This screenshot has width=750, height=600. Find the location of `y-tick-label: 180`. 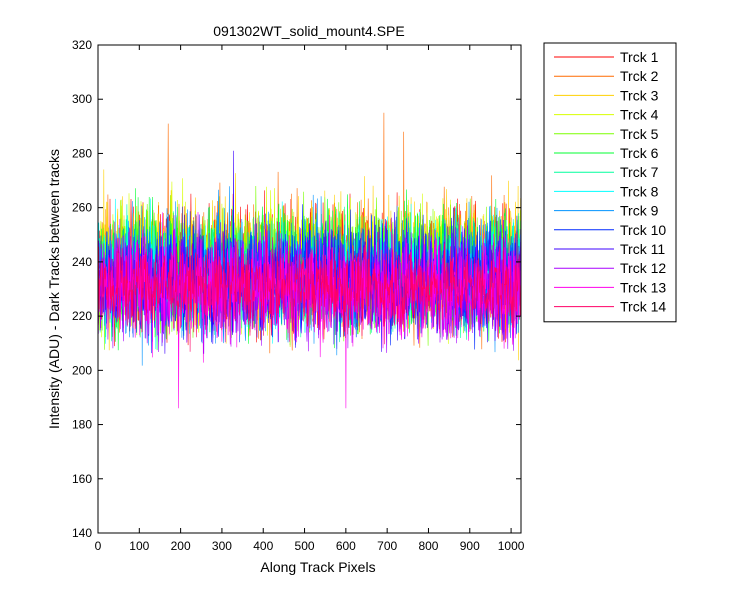

y-tick-label: 180 is located at coordinates (82, 425).